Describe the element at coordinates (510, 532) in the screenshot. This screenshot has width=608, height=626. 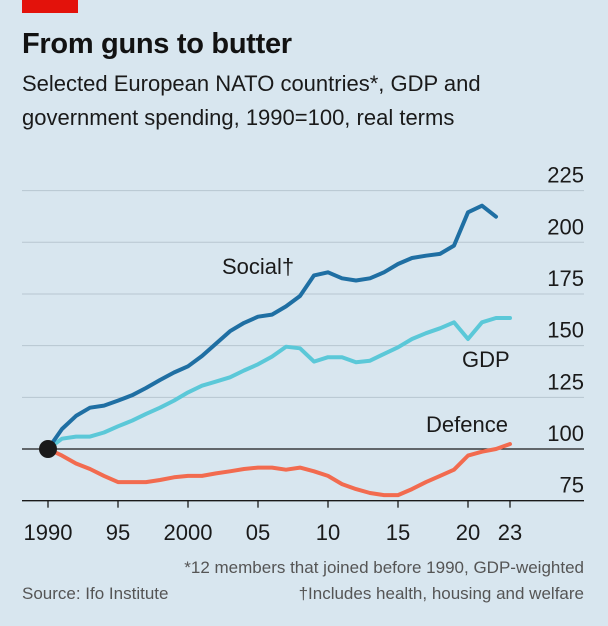
I see `x-tick-label: 23` at that location.